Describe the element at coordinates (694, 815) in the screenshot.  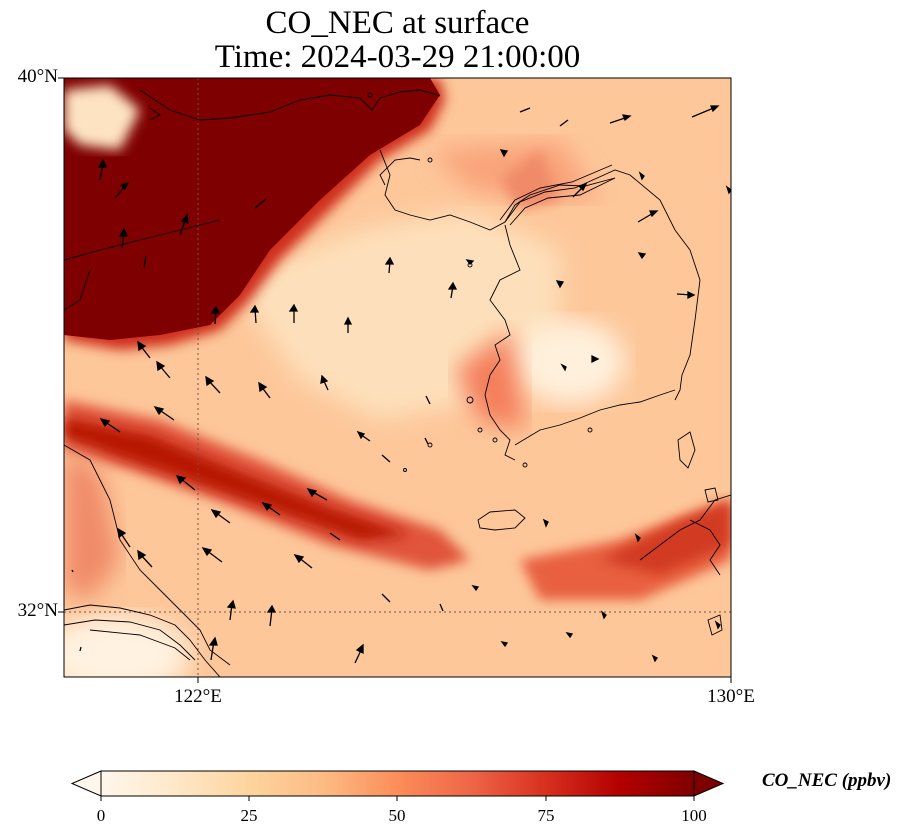
I see `colorbar-tick-100: 100` at that location.